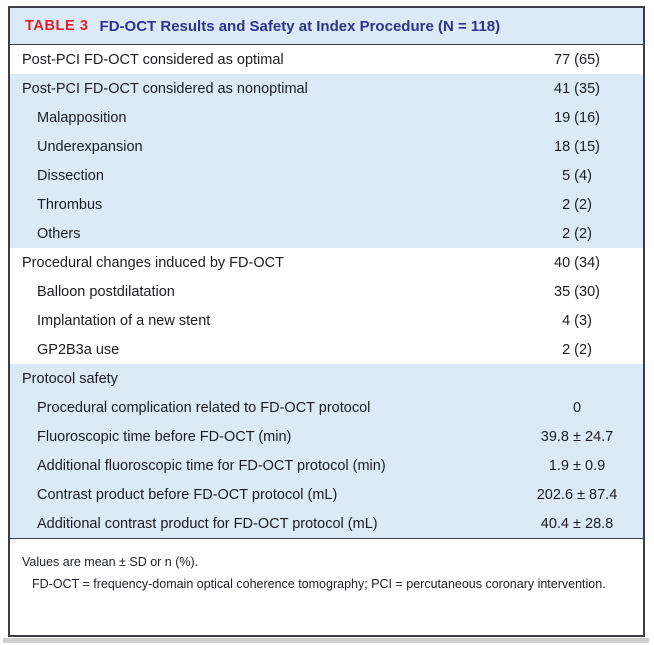 Image resolution: width=654 pixels, height=645 pixels. What do you see at coordinates (106, 291) in the screenshot?
I see `row-label: Balloon postdilatation` at bounding box center [106, 291].